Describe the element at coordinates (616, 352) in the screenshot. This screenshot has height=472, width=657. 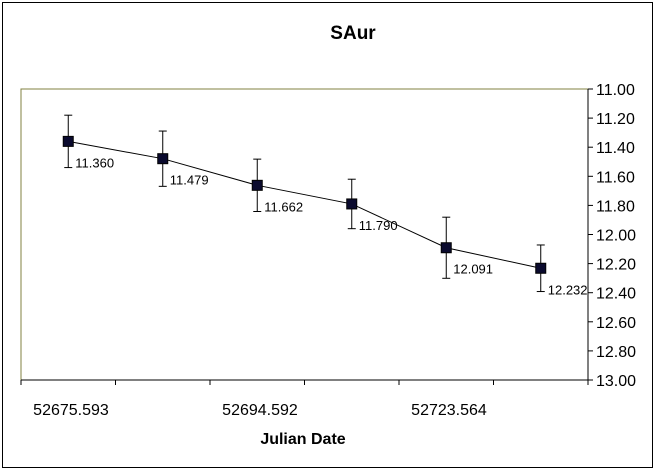
I see `y-tick-label: 12.80` at that location.